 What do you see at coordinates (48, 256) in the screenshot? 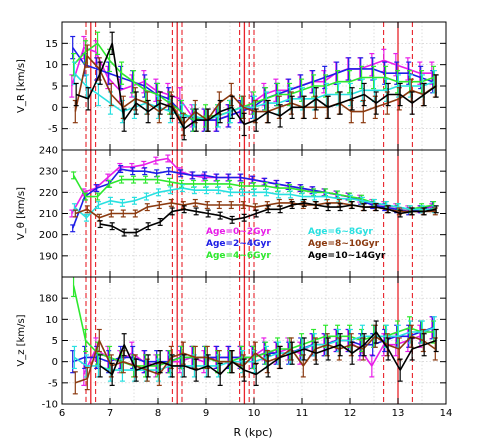
I see `y-tick-label: 190` at bounding box center [48, 256].